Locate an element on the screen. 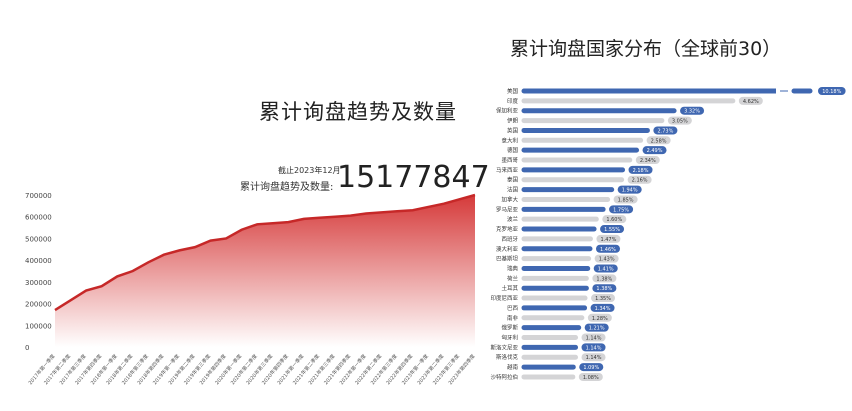 Image resolution: width=852 pixels, height=411 pixels. data-label: 1.75% is located at coordinates (621, 210).